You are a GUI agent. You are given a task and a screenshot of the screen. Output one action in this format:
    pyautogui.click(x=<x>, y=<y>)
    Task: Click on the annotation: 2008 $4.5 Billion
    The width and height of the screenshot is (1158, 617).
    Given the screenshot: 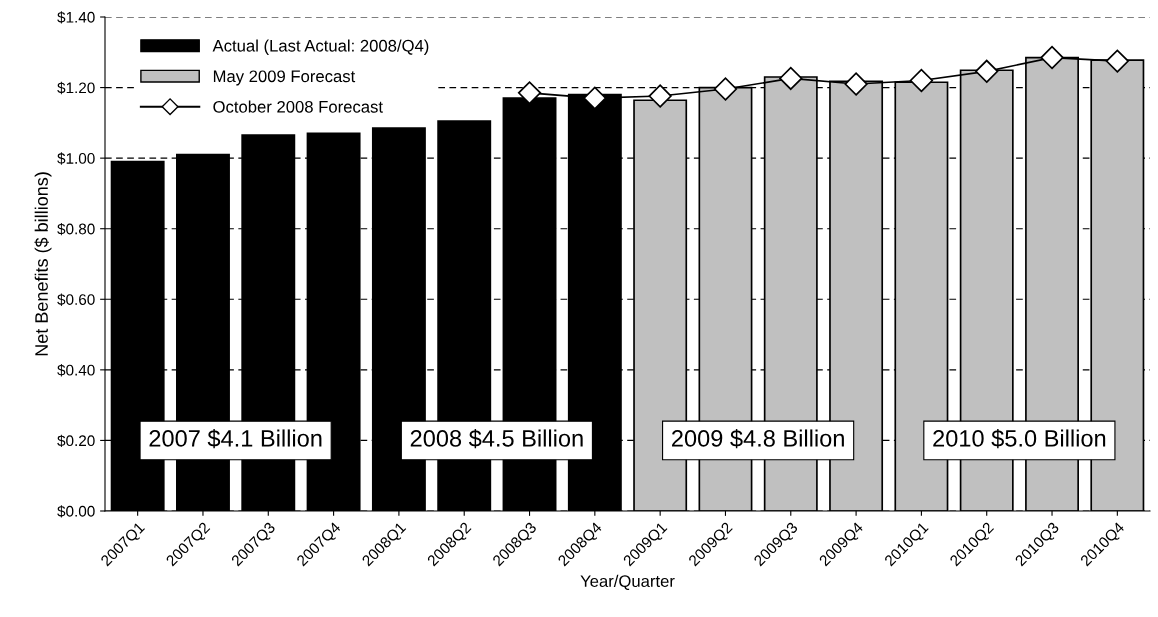 What is the action you would take?
    pyautogui.click(x=496, y=439)
    